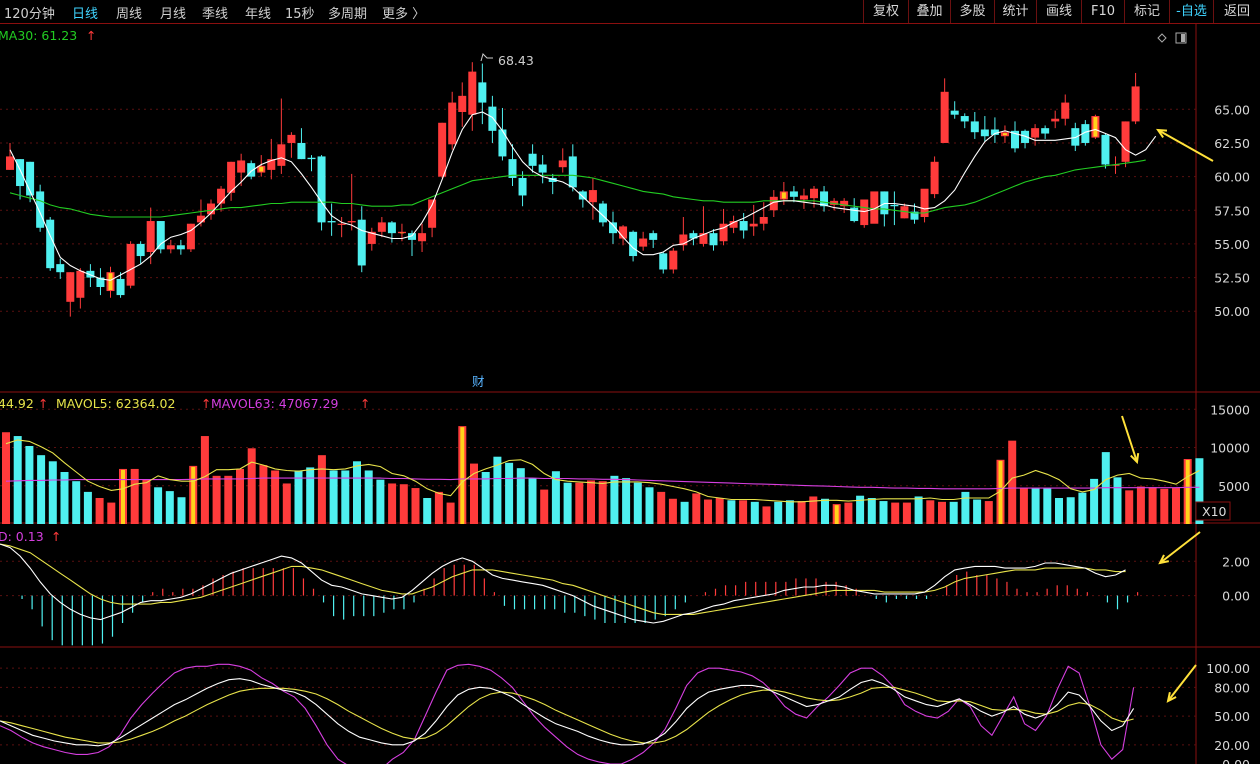 This screenshot has height=764, width=1260. Describe the element at coordinates (1232, 177) in the screenshot. I see `price-tick-label-2: 60.00` at that location.